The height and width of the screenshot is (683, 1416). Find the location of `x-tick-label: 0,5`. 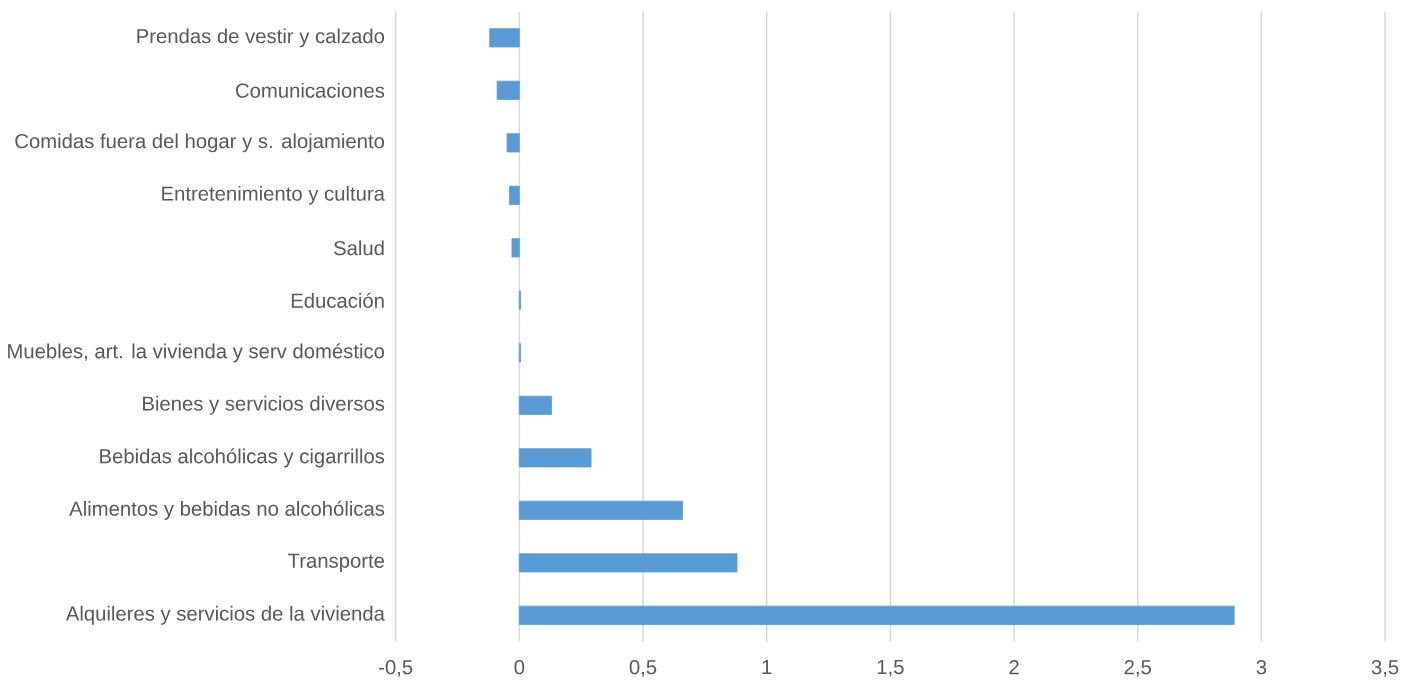

x-tick-label: 0,5 is located at coordinates (643, 668).